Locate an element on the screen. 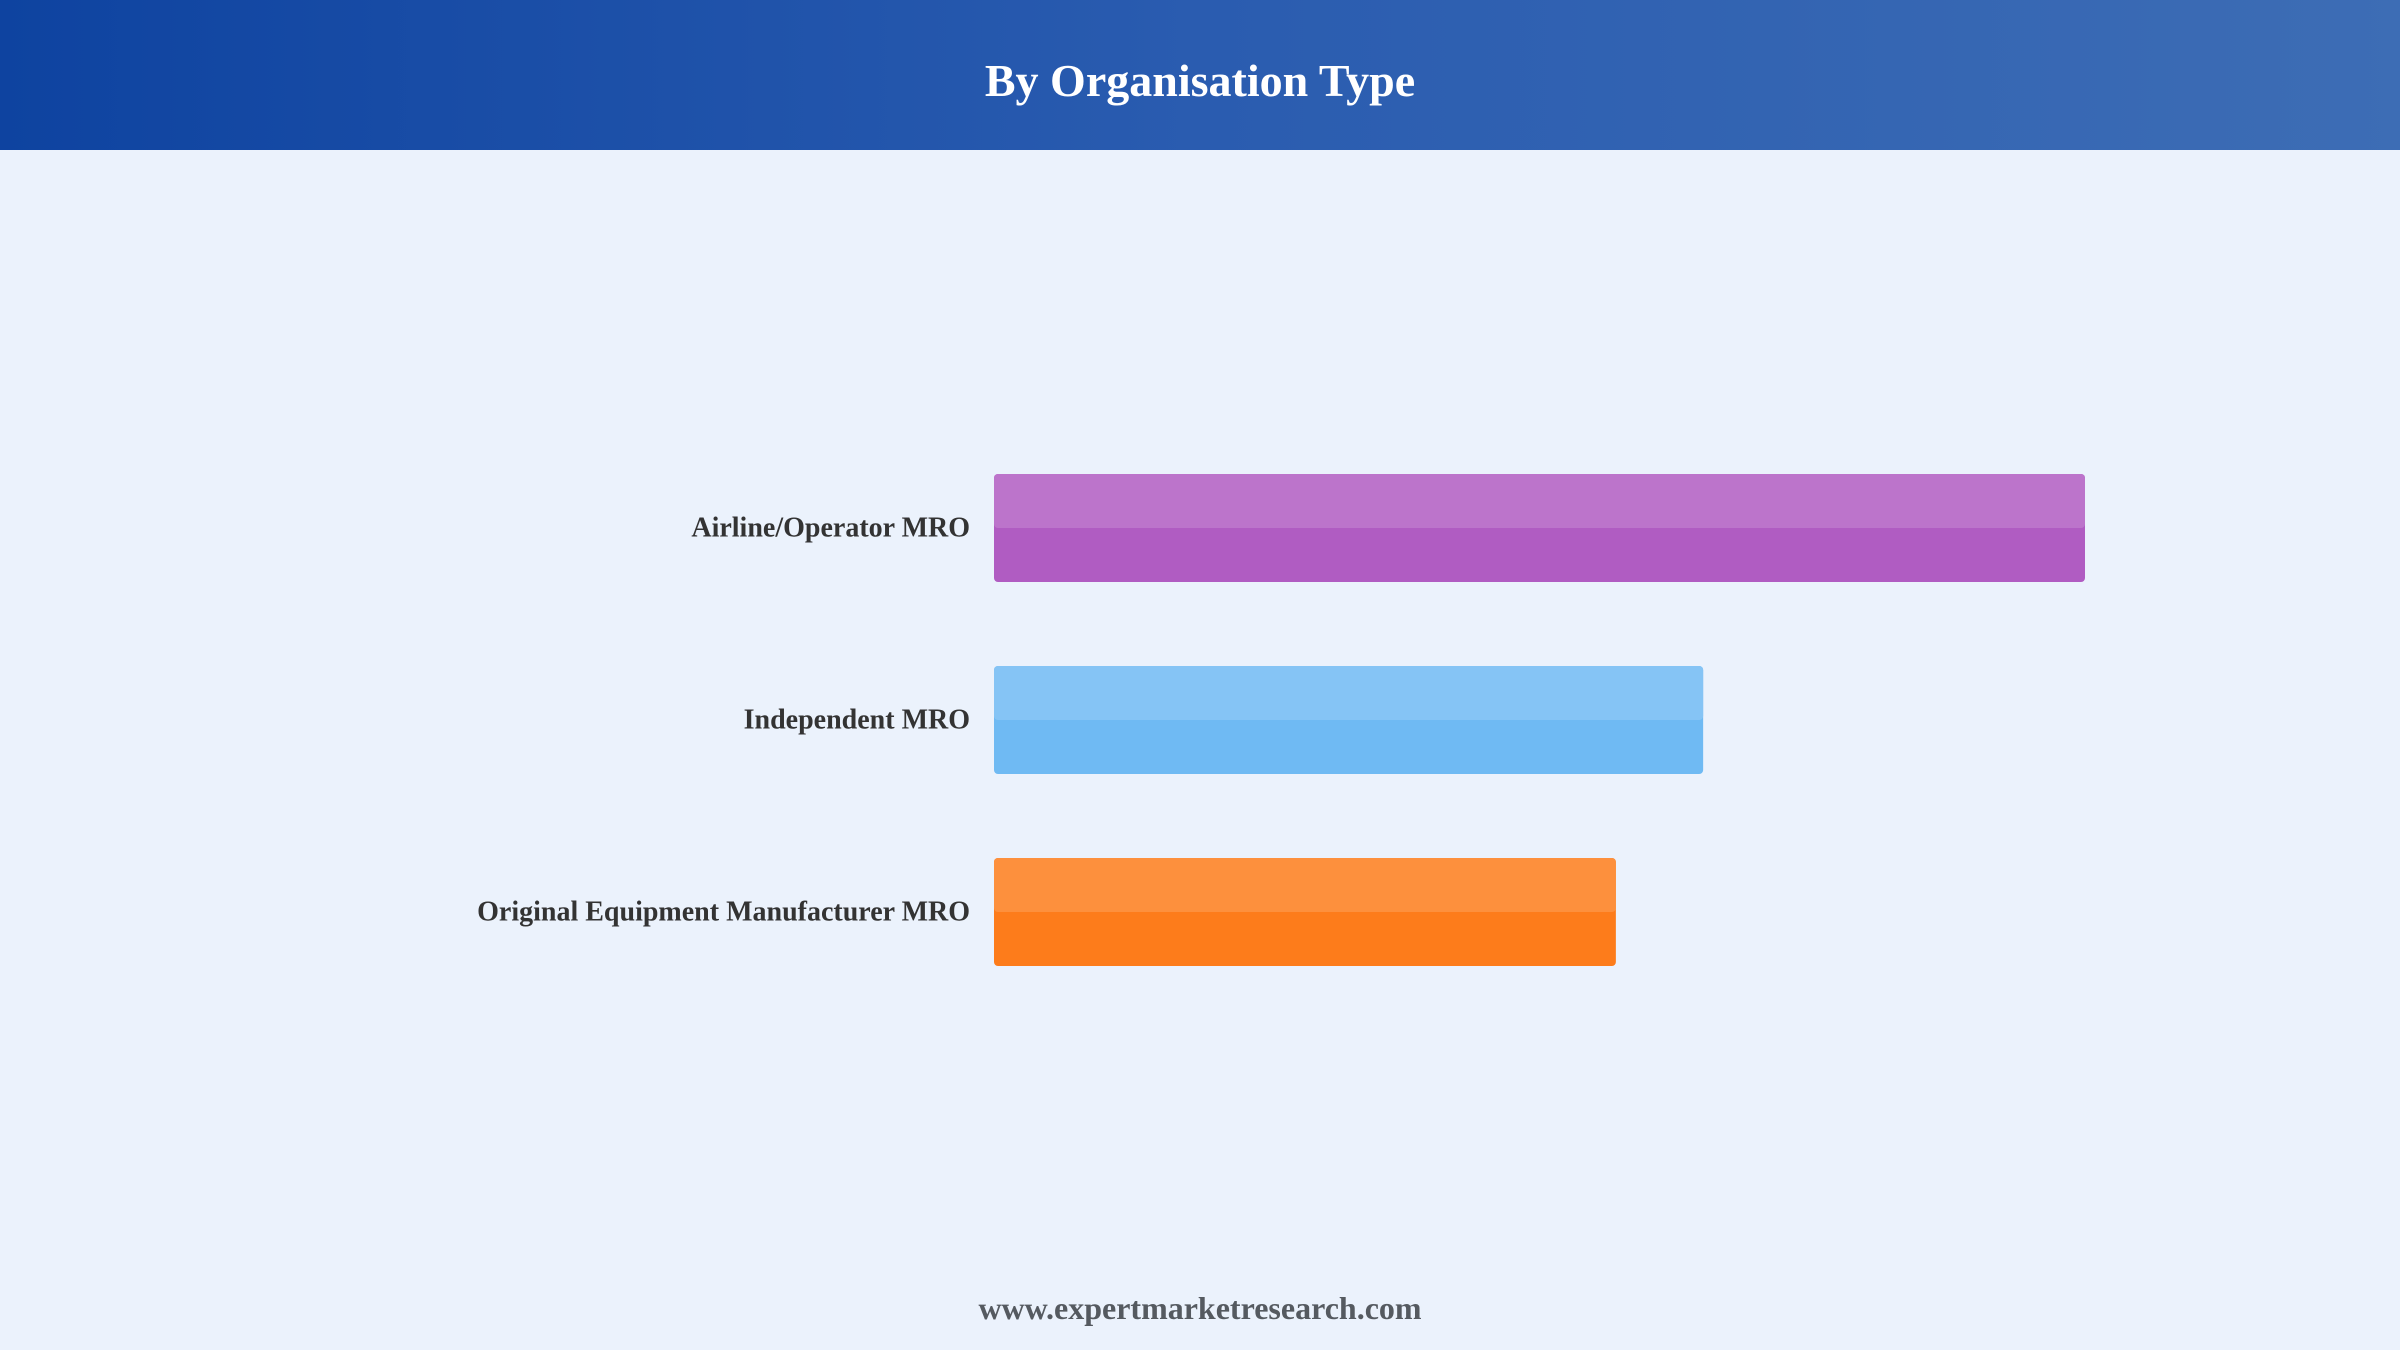  category-label-1: Independent MRO is located at coordinates (857, 720).